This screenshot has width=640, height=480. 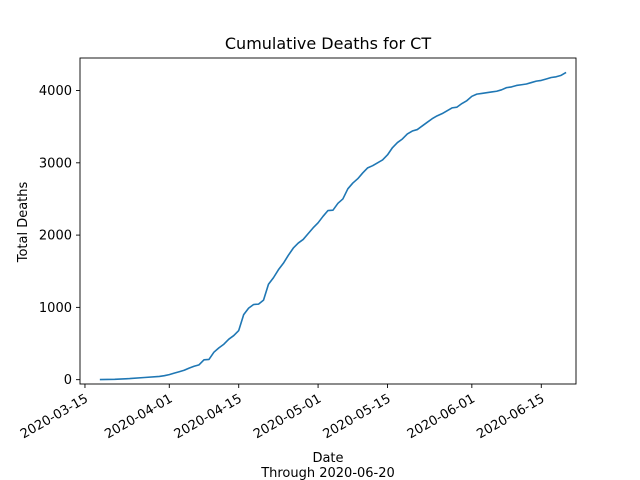 What do you see at coordinates (55, 308) in the screenshot?
I see `y-tick-label: 1000` at bounding box center [55, 308].